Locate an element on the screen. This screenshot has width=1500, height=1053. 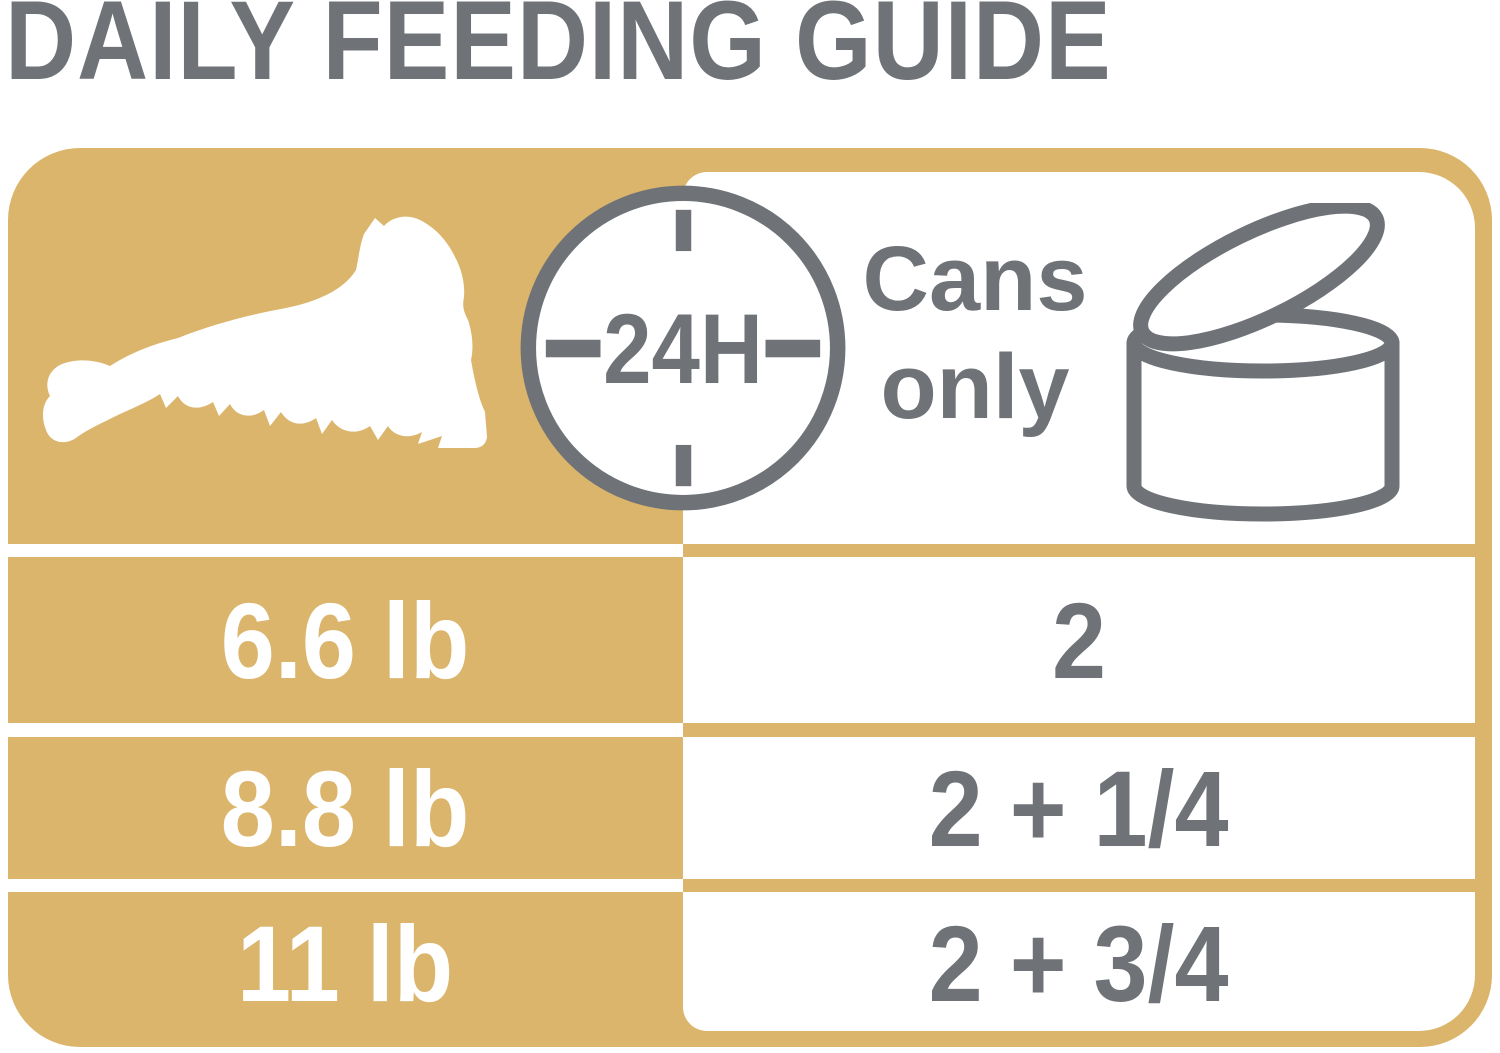
persian-cat-icon is located at coordinates (264, 332).